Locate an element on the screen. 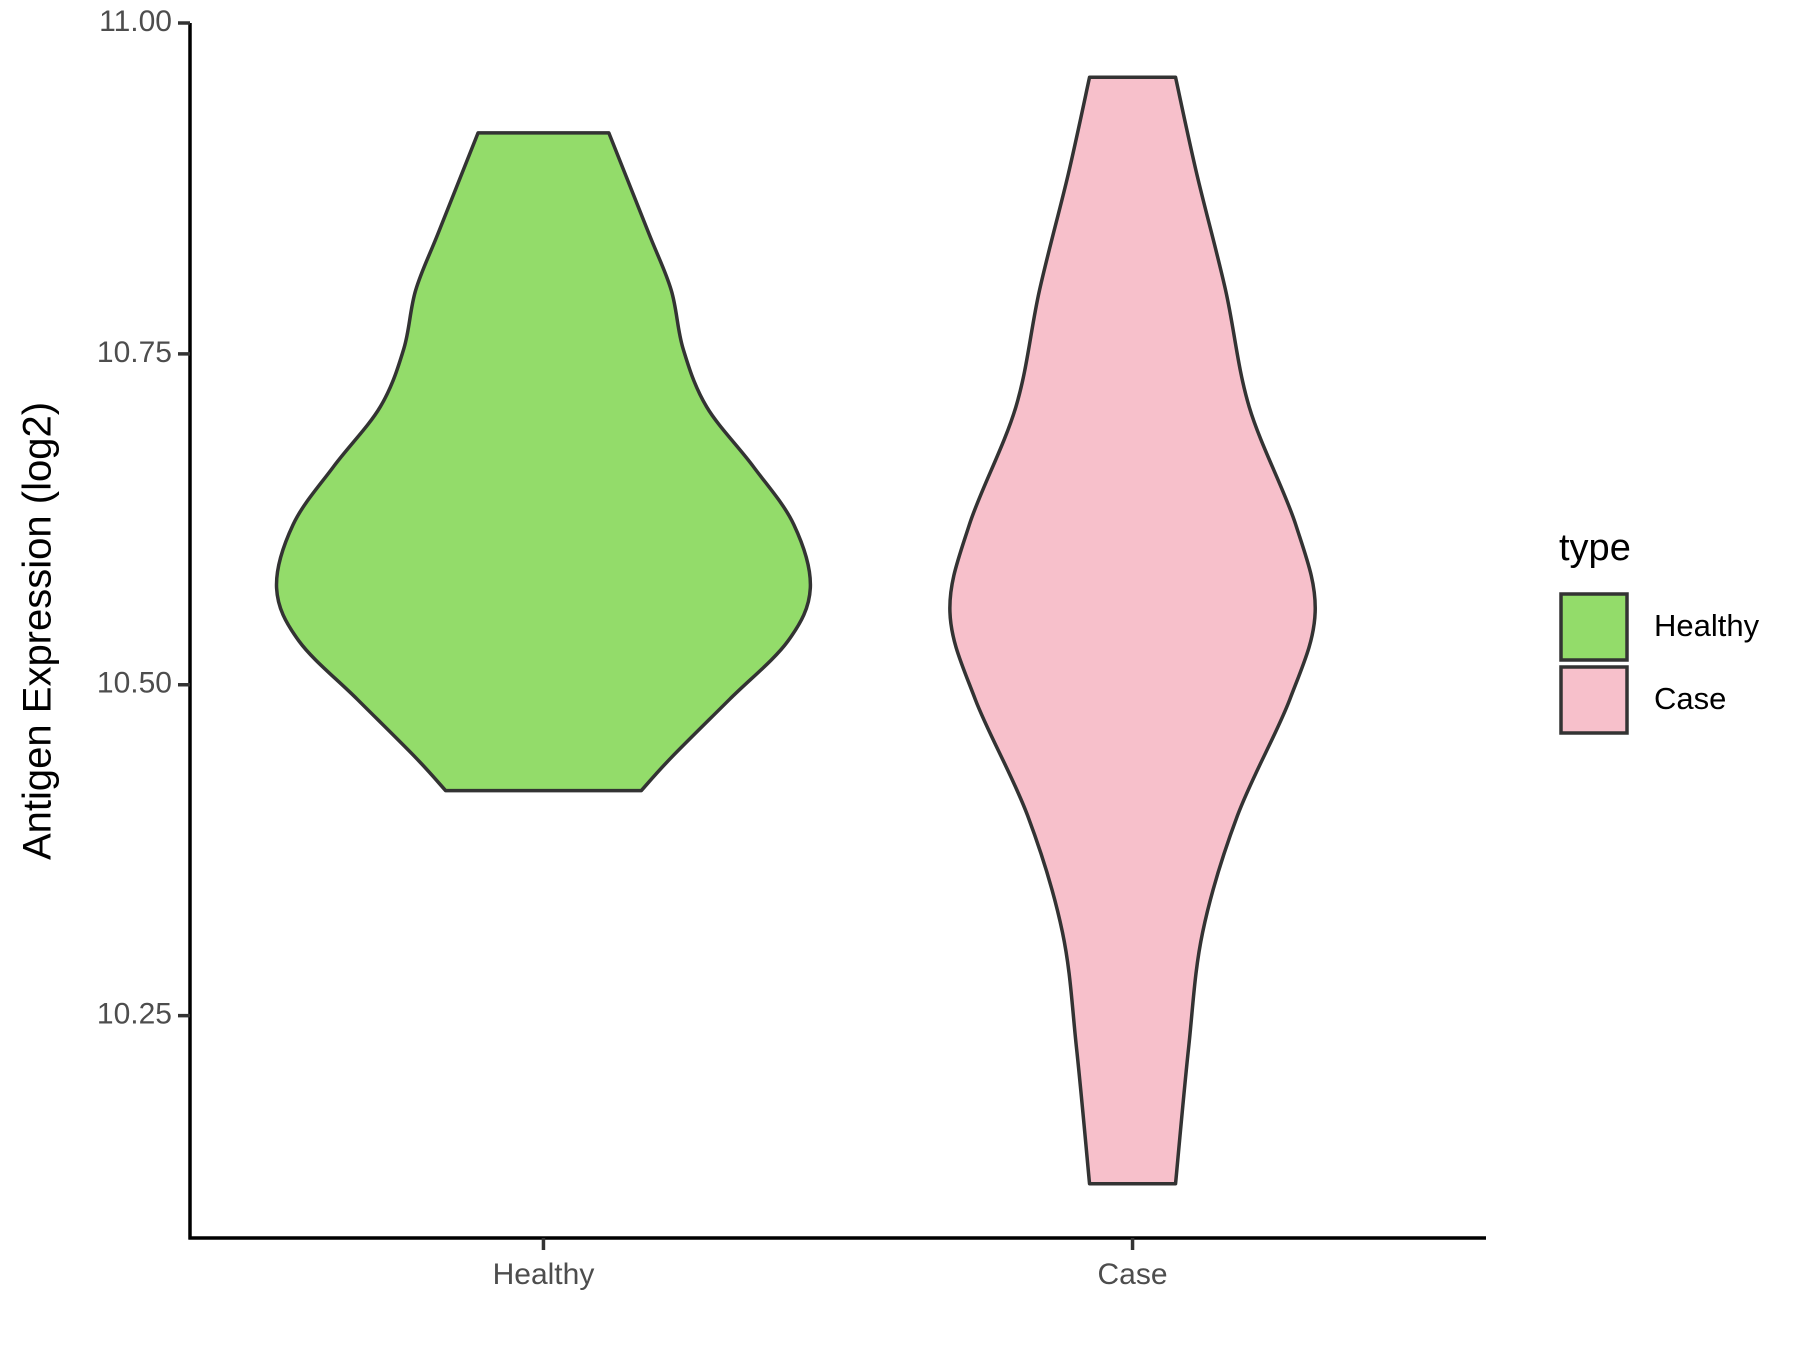  legend-label: Healthy is located at coordinates (1707, 625).